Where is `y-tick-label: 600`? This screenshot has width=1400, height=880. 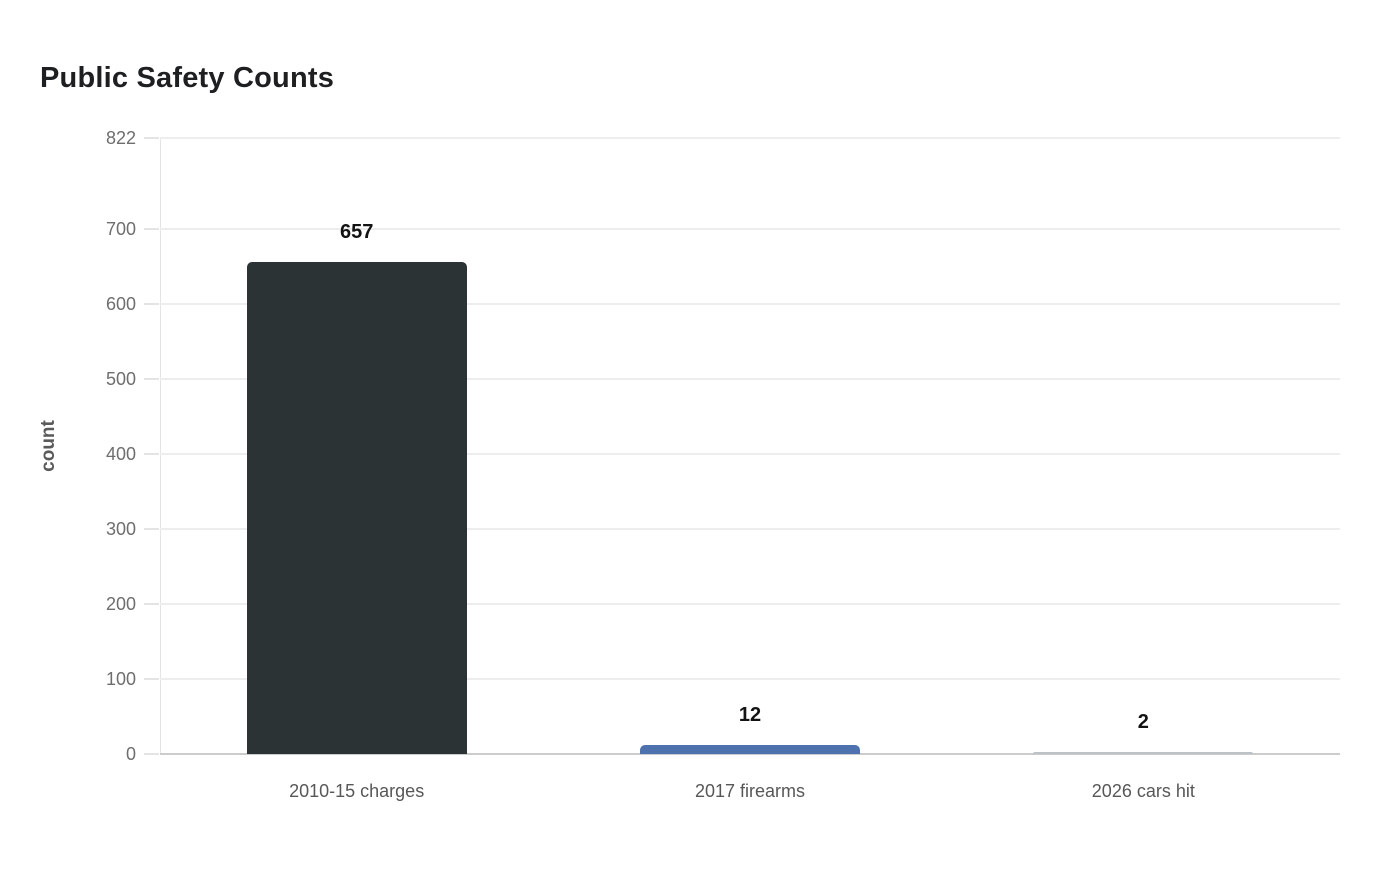
y-tick-label: 600 is located at coordinates (120, 304).